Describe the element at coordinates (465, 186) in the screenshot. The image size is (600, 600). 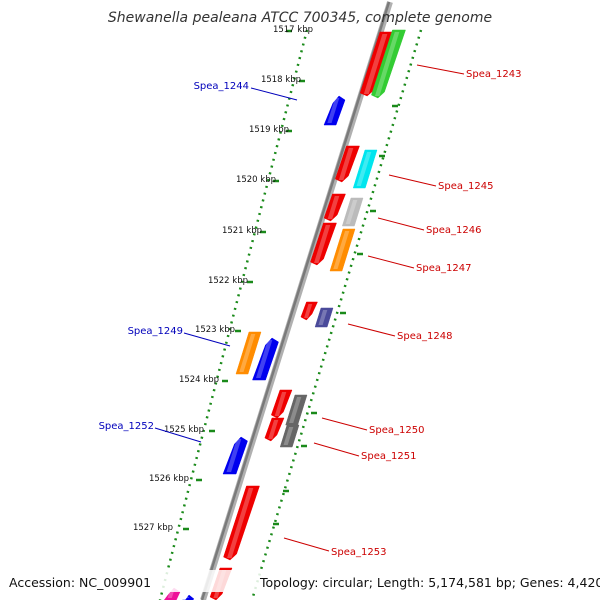
I see `gene-label: Spea_1245` at that location.